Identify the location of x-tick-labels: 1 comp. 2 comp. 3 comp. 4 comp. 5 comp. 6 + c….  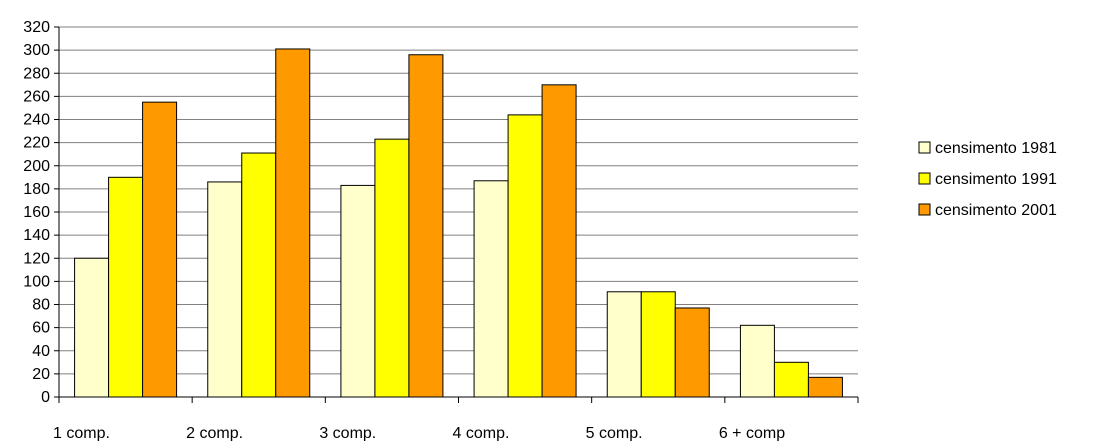
(419, 433).